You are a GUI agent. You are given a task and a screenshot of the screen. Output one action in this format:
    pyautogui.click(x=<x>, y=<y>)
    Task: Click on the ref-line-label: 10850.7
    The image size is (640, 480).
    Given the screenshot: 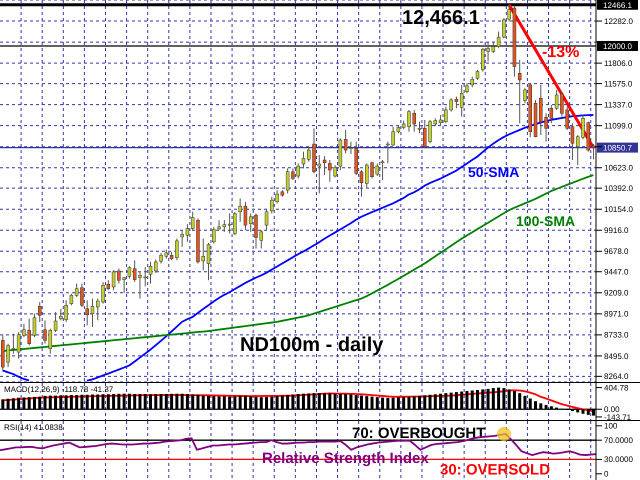 What is the action you would take?
    pyautogui.click(x=618, y=148)
    